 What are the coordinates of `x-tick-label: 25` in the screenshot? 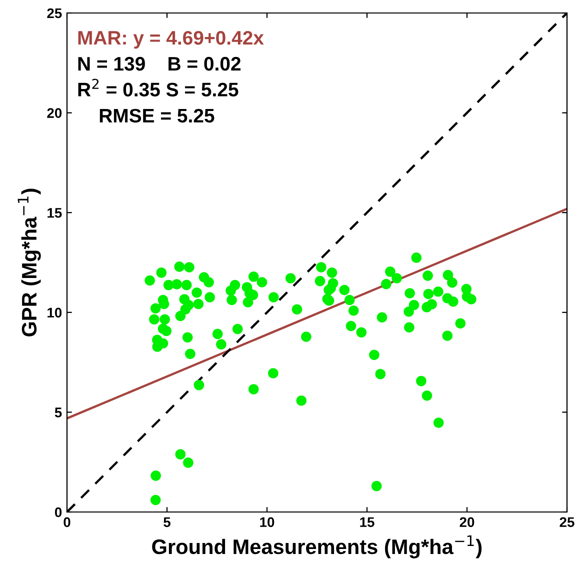 It's located at (567, 522).